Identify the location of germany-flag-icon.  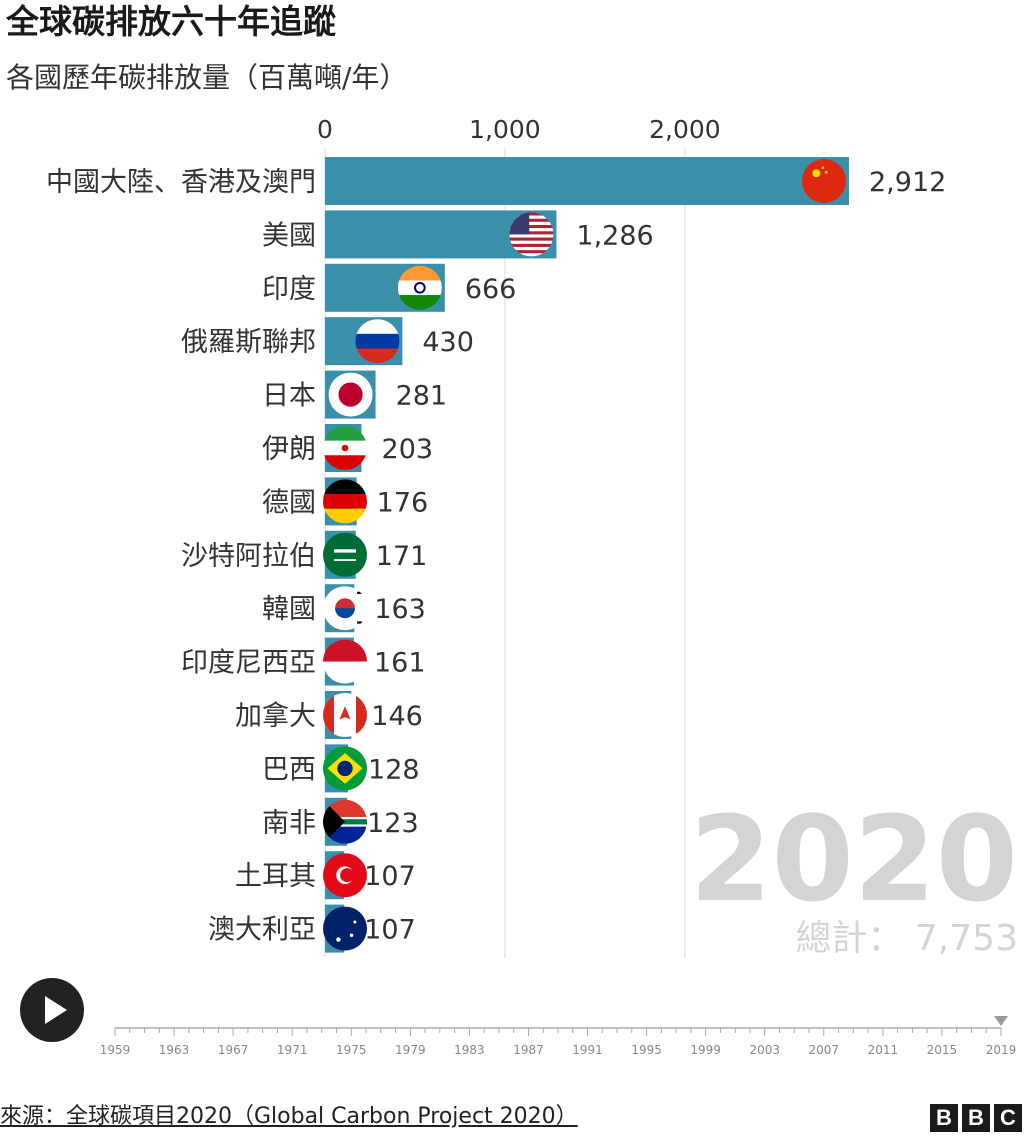
(345, 501).